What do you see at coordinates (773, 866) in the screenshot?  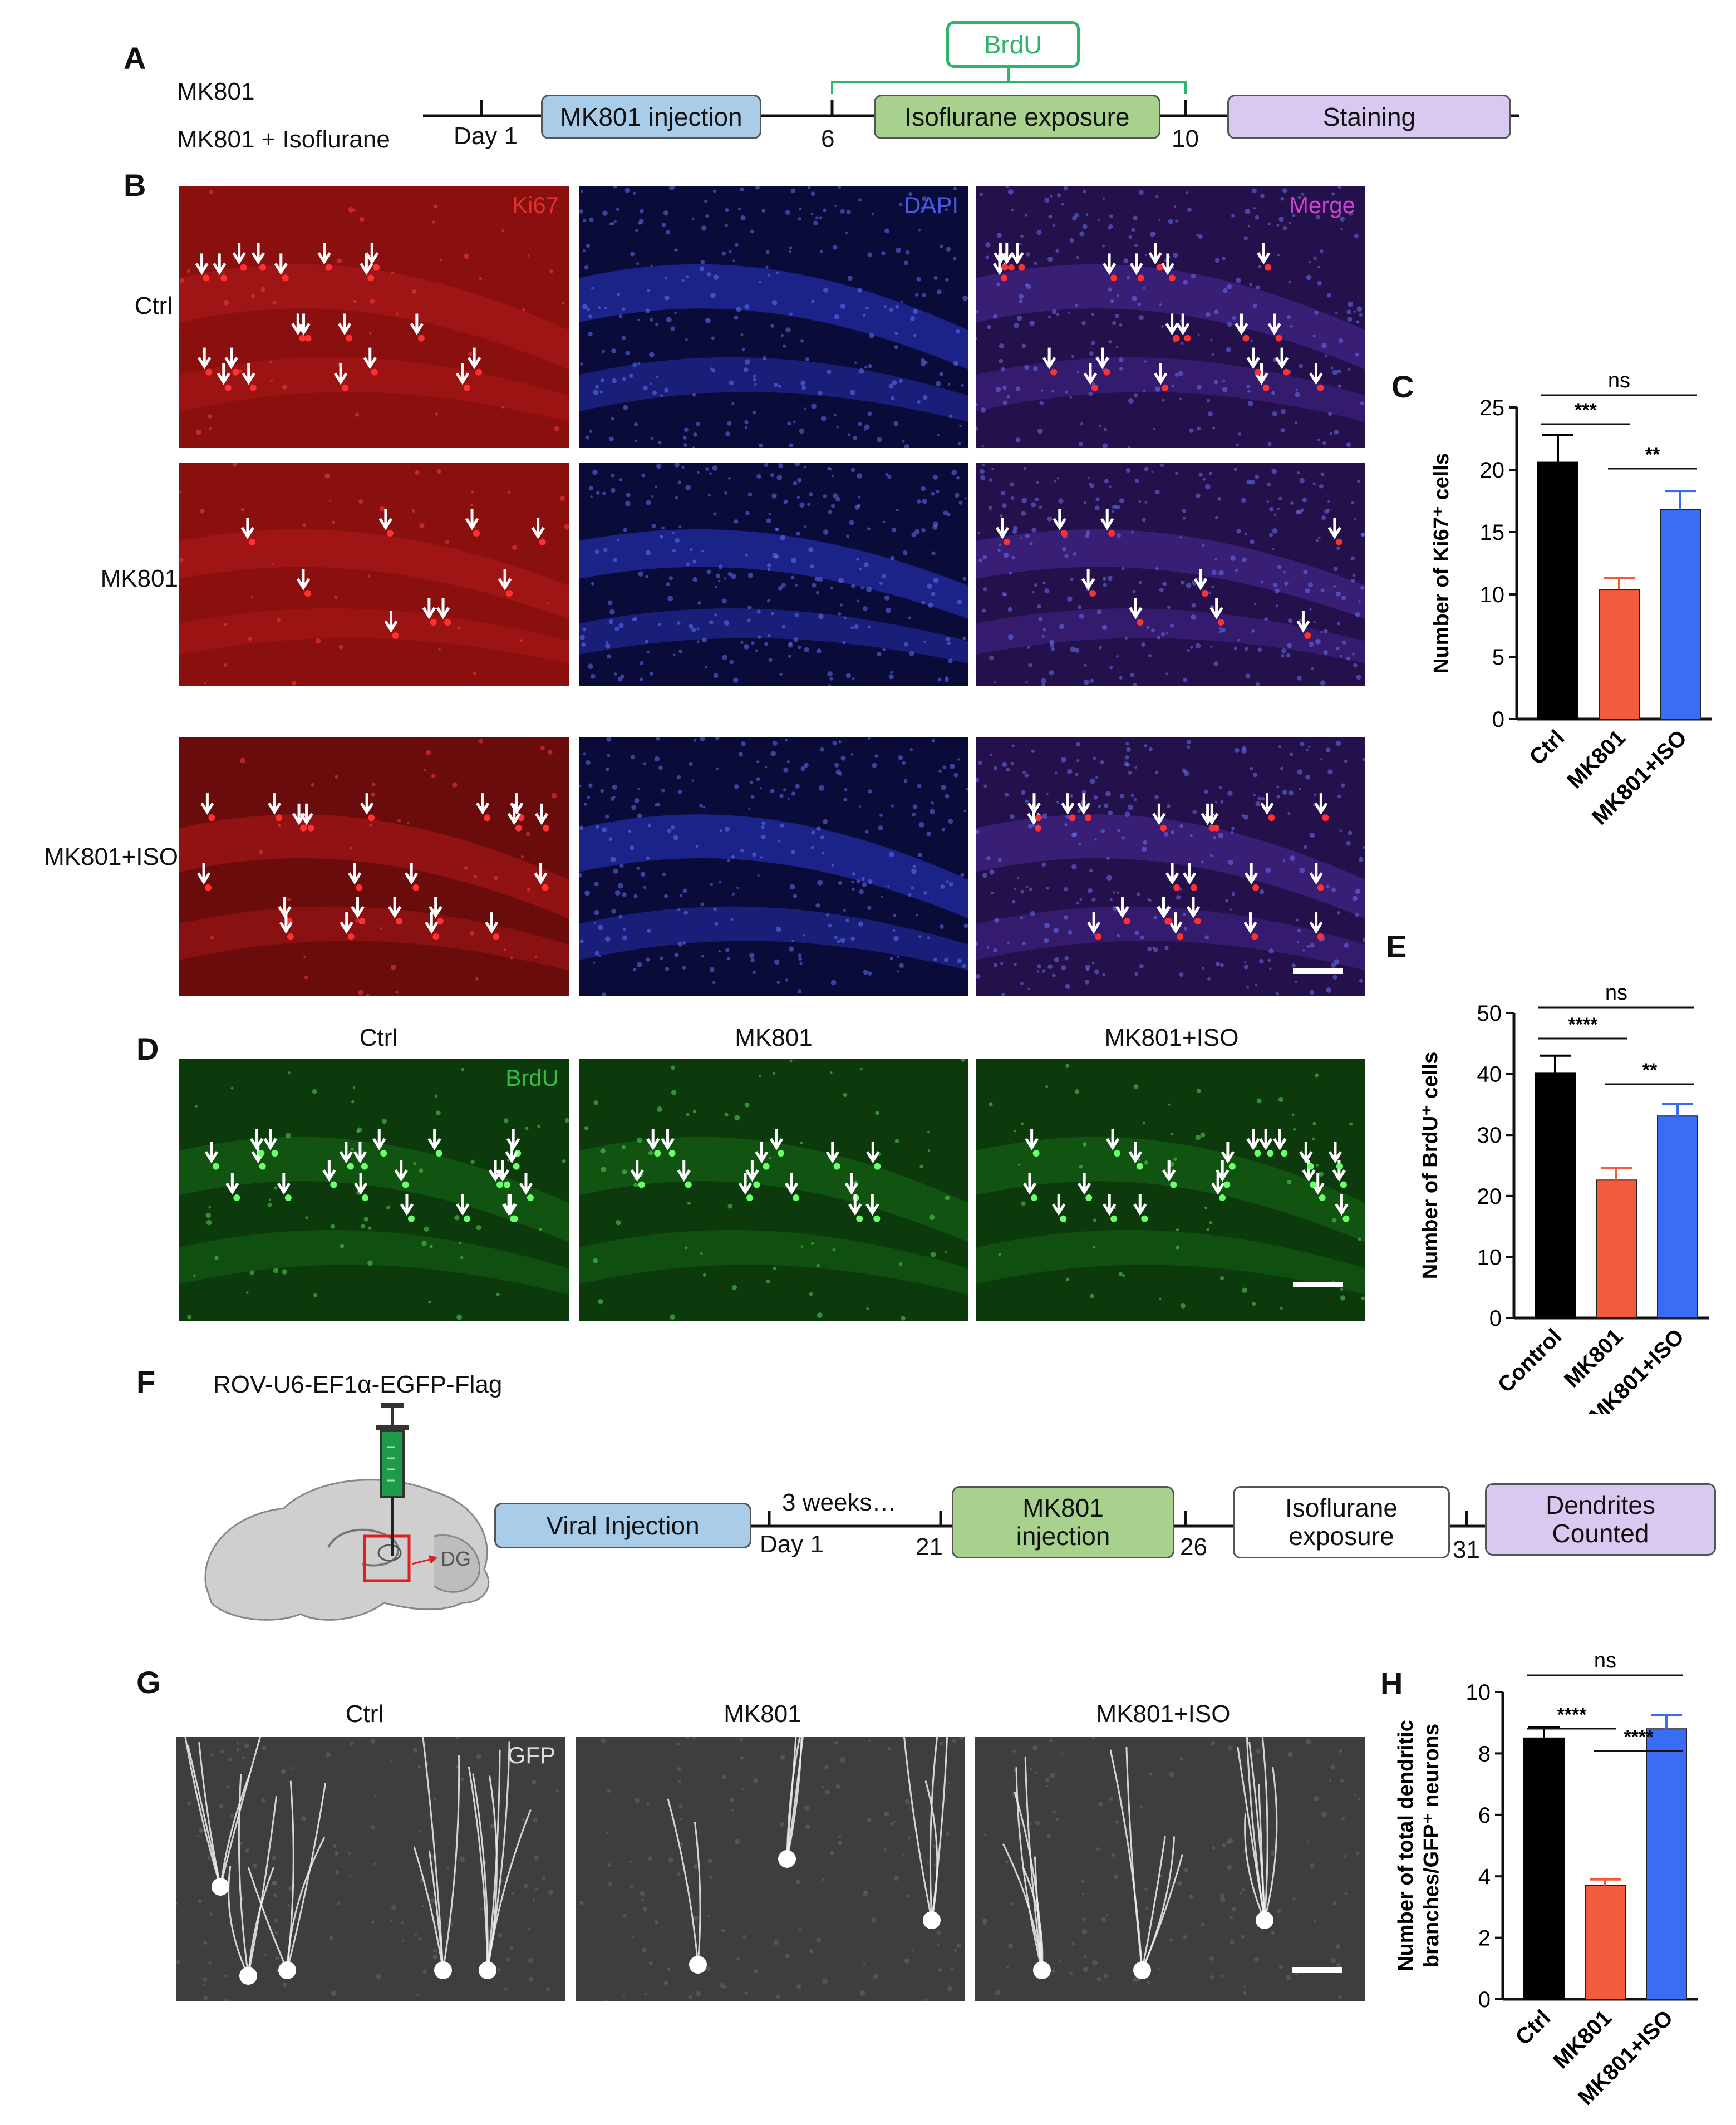 I see `ki67-mk801+iso-dapi` at bounding box center [773, 866].